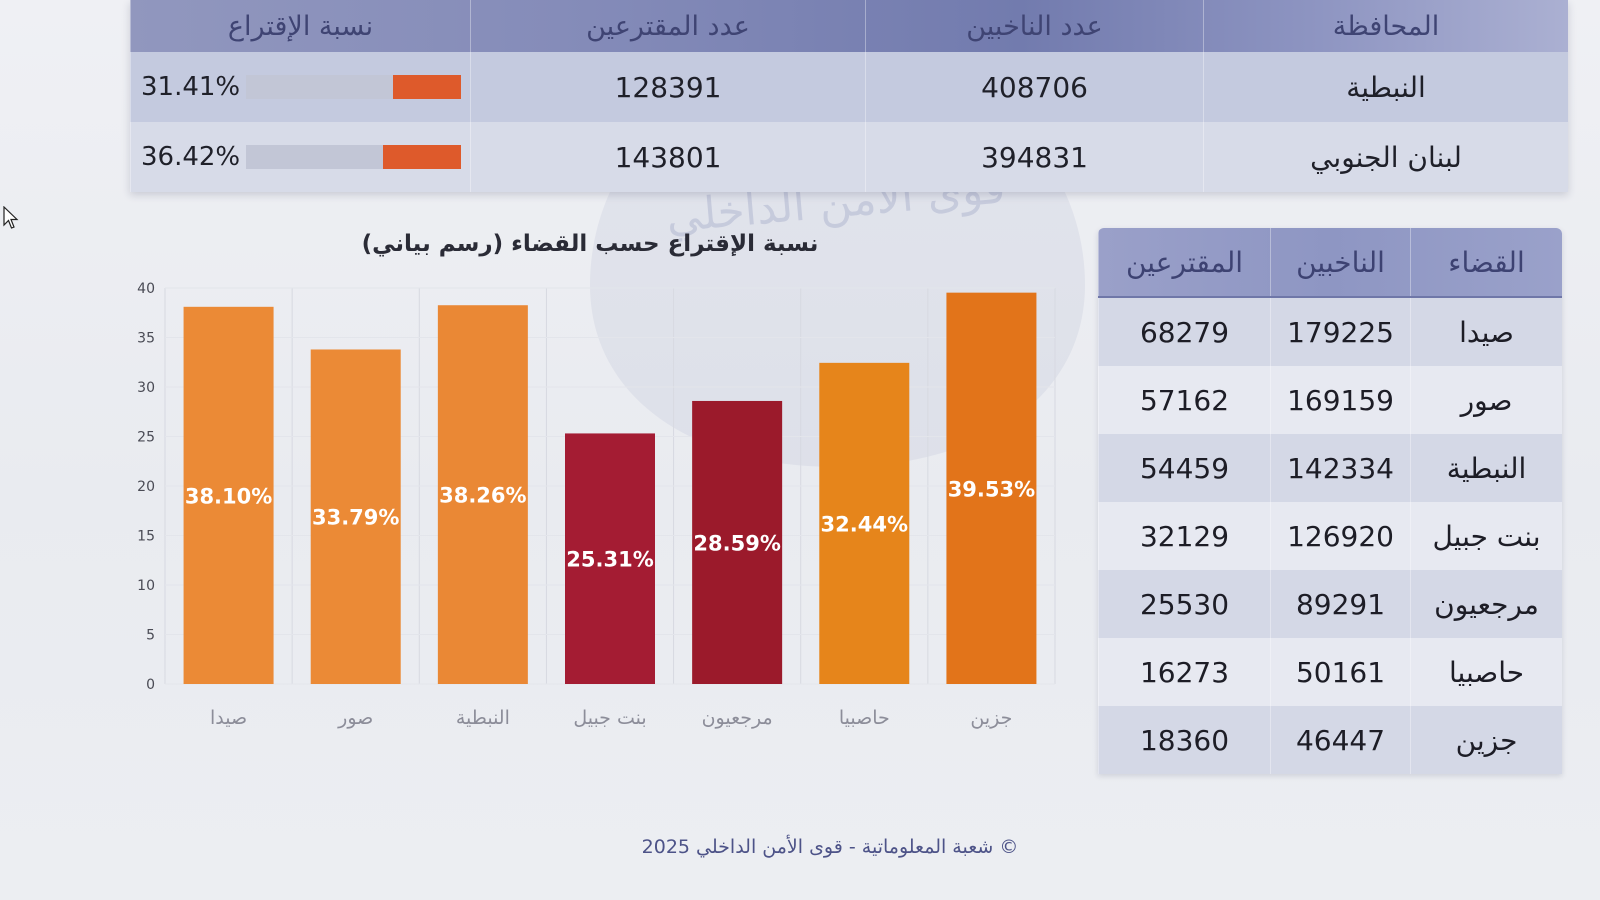 The width and height of the screenshot is (1600, 900). I want to click on cell-voters: 50161, so click(1340, 672).